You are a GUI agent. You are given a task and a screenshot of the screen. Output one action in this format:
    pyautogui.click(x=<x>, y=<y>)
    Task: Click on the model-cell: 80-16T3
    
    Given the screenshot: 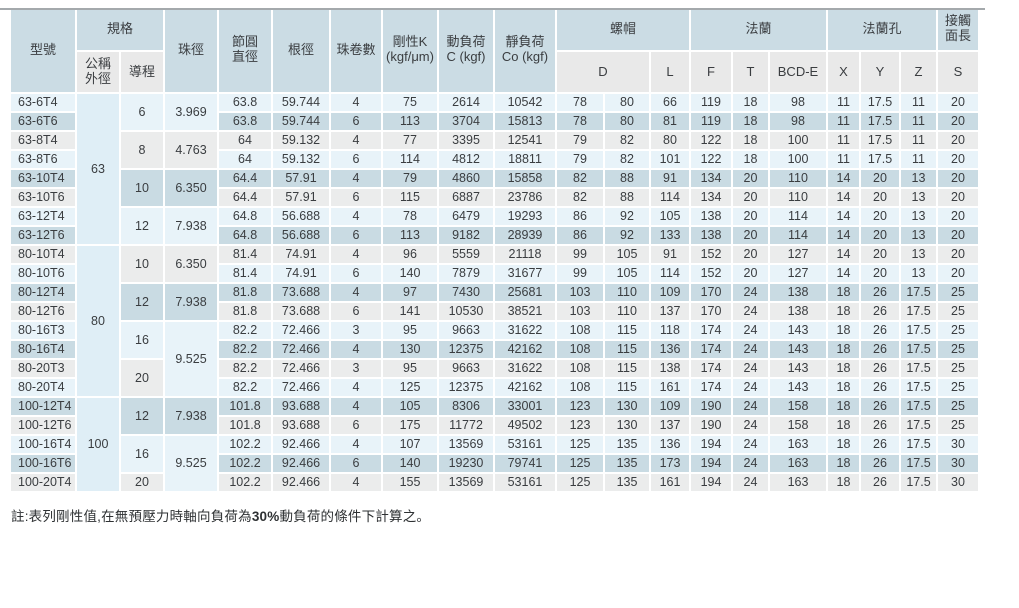 What is the action you would take?
    pyautogui.click(x=43, y=330)
    